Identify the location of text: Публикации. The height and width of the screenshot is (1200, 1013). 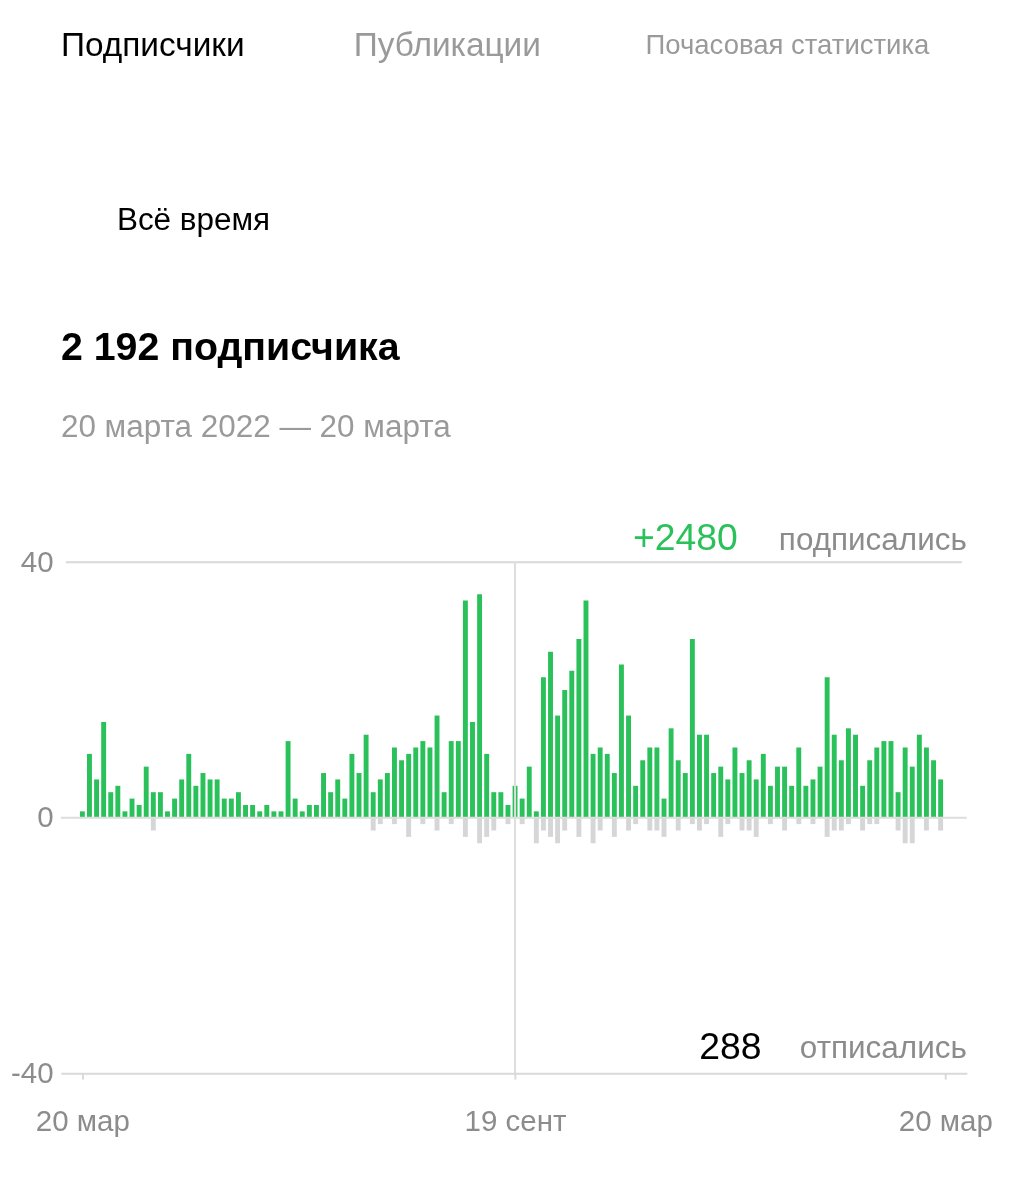
(447, 45).